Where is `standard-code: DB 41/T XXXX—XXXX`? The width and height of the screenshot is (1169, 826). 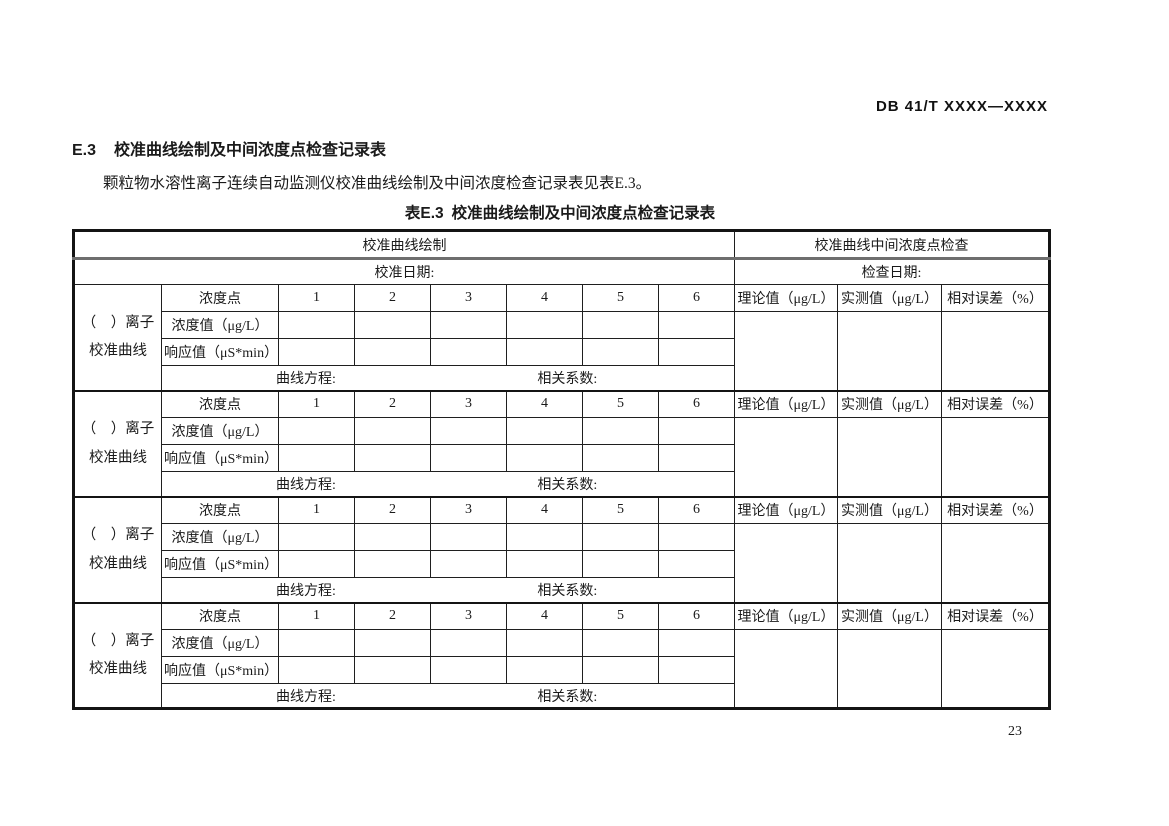 standard-code: DB 41/T XXXX—XXXX is located at coordinates (961, 106).